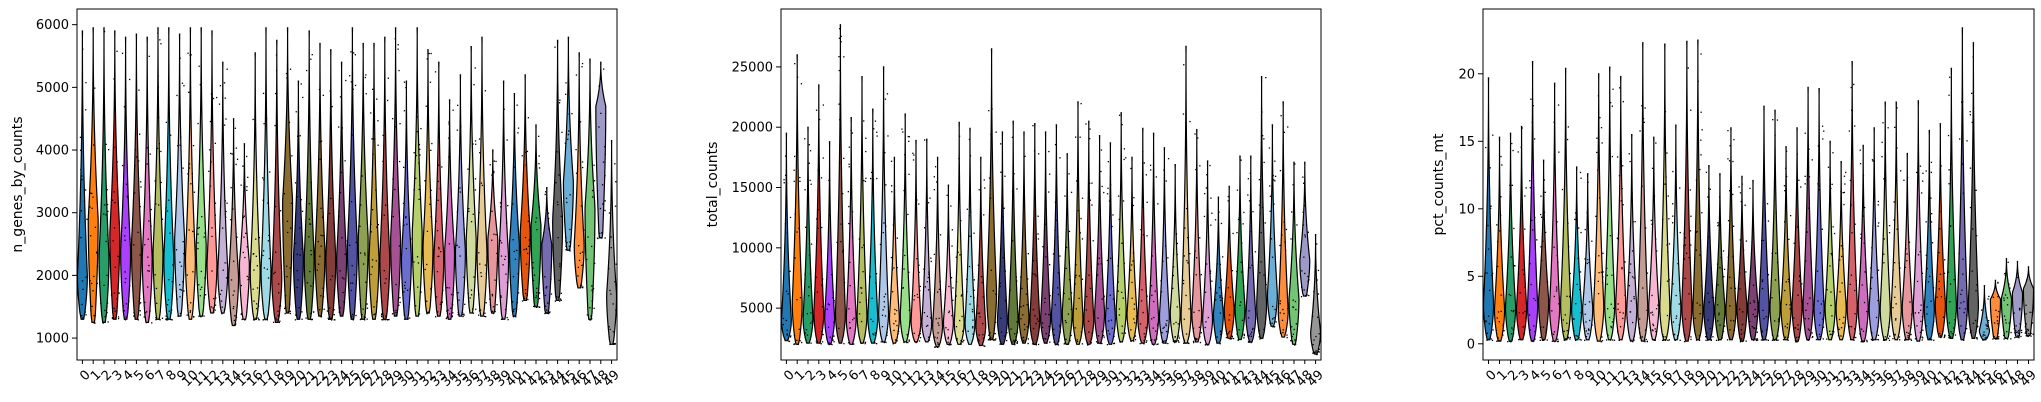  I want to click on y-tick-label: 25000, so click(752, 67).